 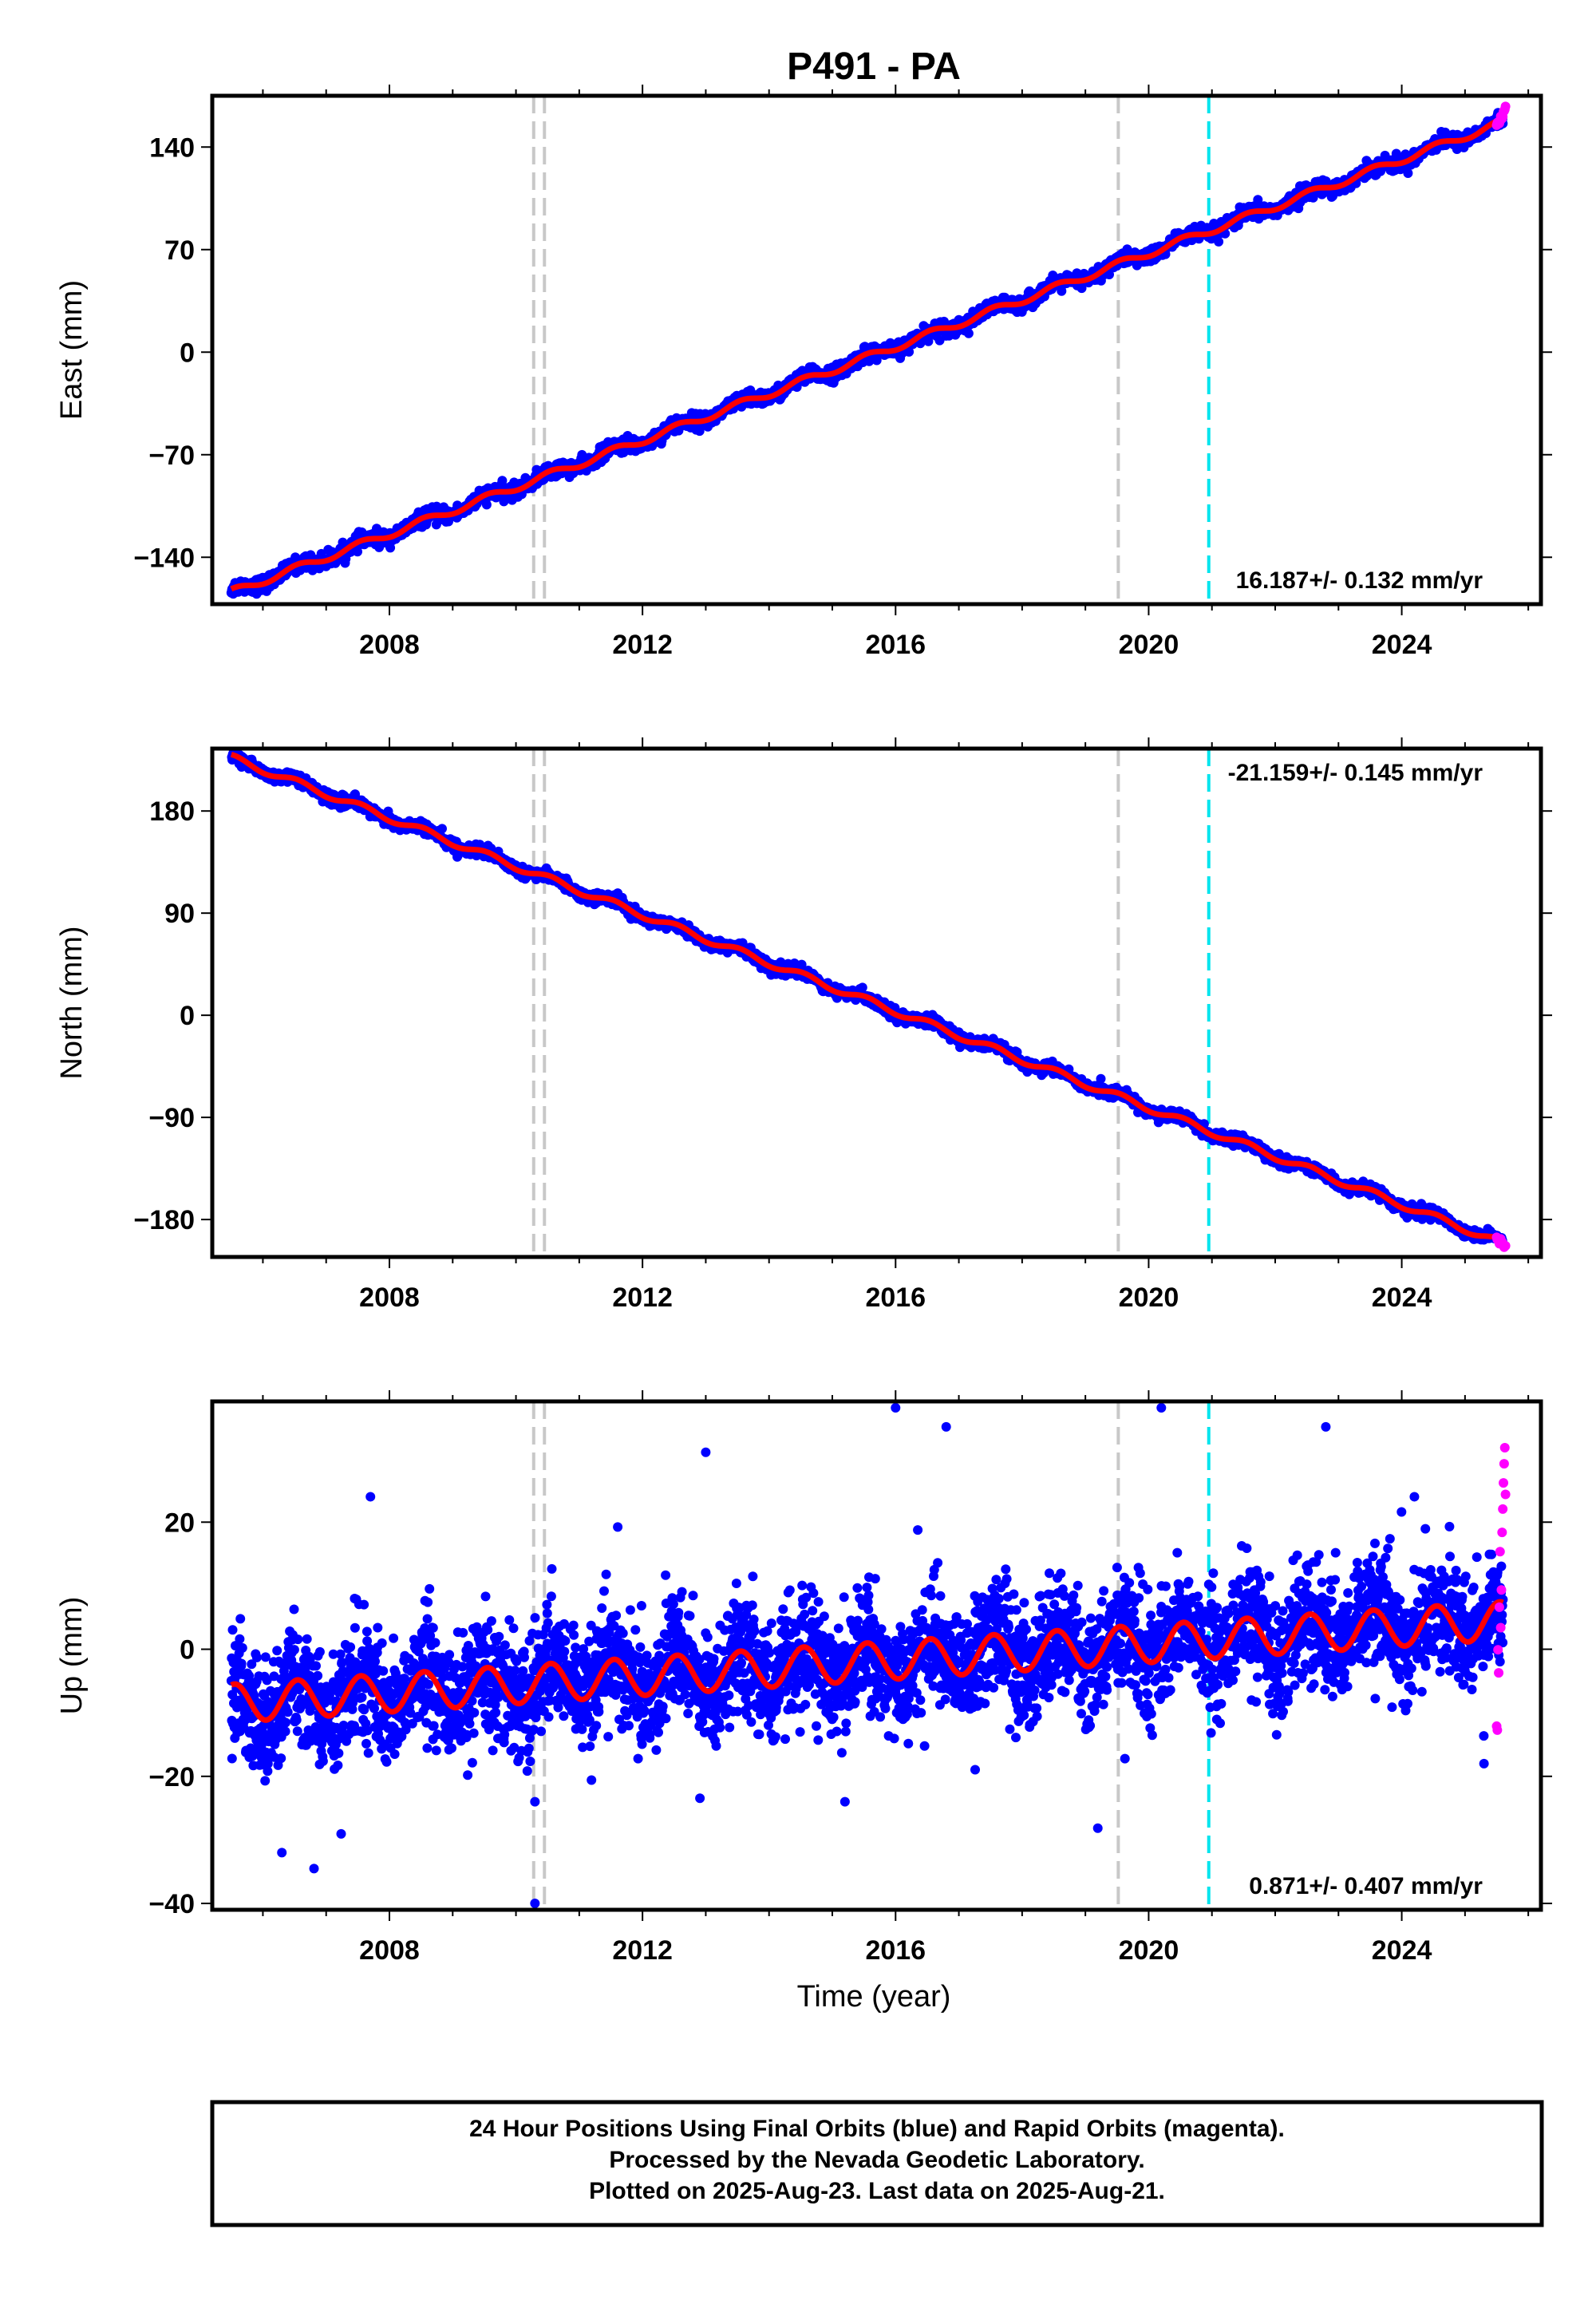 I want to click on x-tick-label: 2020, so click(x=1149, y=645).